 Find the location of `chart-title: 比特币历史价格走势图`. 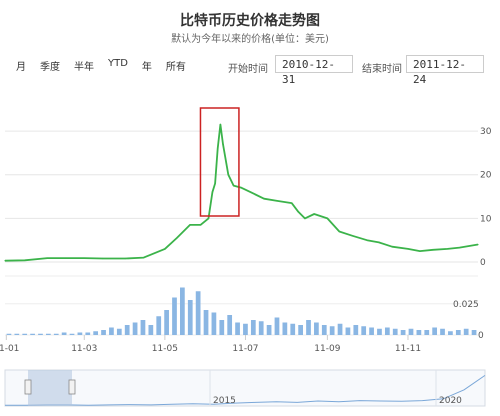

chart-title: 比特币历史价格走势图 is located at coordinates (250, 21).